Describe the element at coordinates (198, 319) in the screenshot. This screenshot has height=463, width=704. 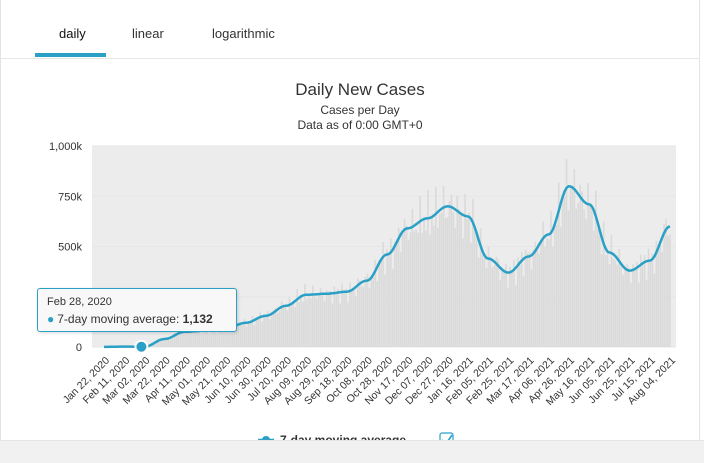
I see `tooltip-value: 1,132` at that location.